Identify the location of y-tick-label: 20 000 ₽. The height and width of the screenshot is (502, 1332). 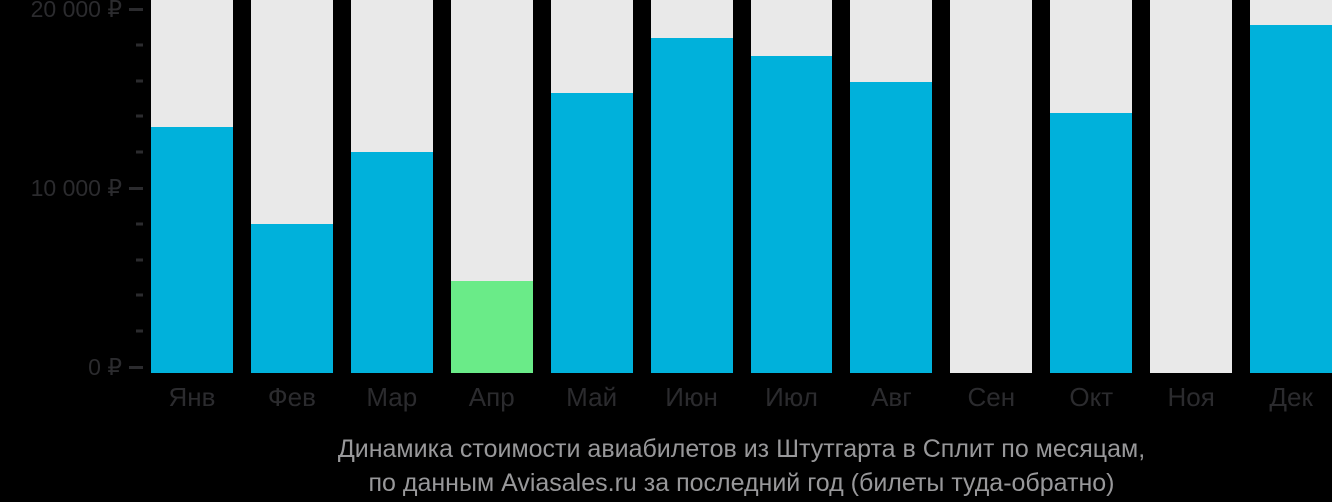
(76, 11).